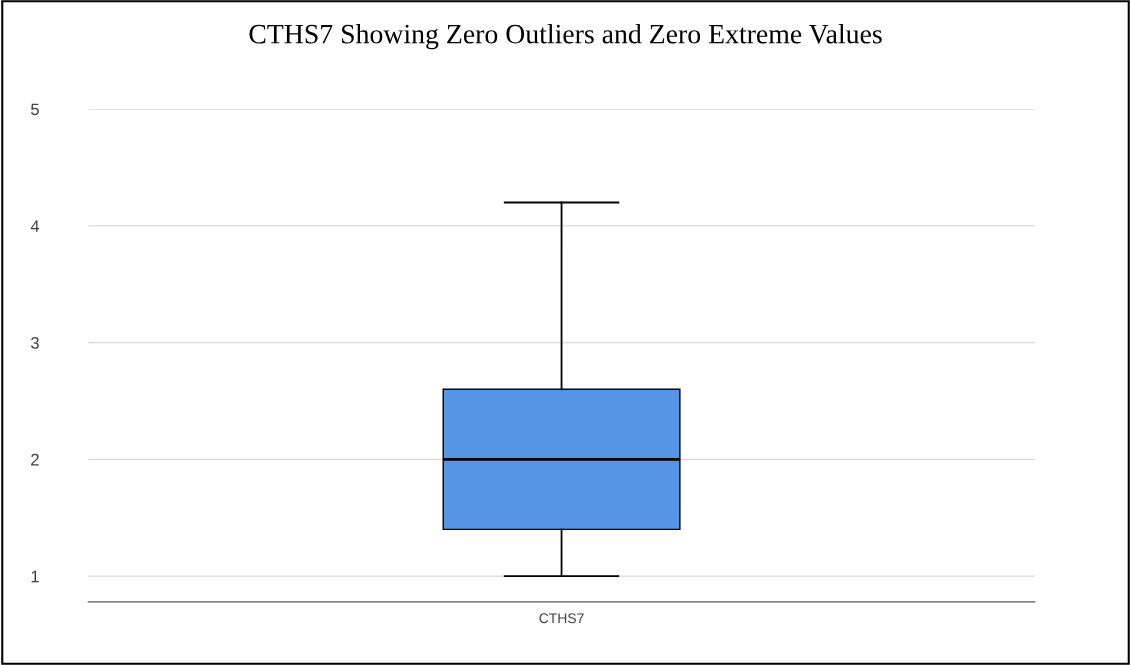 This screenshot has height=665, width=1131. Describe the element at coordinates (34, 343) in the screenshot. I see `y-tick-label: 3` at that location.